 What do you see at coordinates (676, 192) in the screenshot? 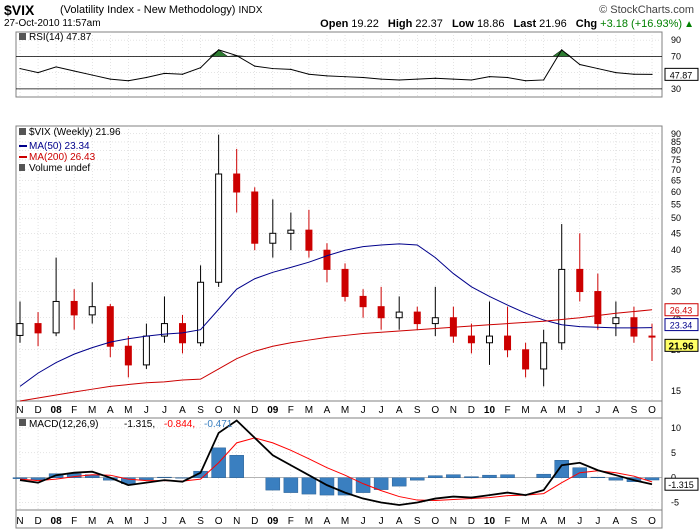
I see `price-tick-label: 60` at bounding box center [676, 192].